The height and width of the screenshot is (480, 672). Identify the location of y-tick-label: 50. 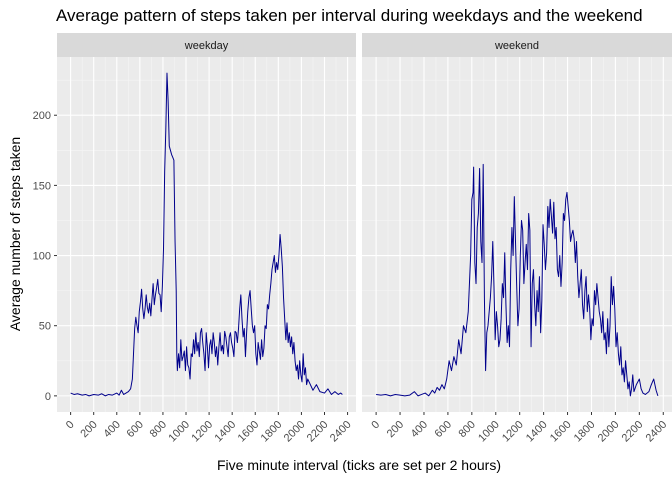
(45, 327).